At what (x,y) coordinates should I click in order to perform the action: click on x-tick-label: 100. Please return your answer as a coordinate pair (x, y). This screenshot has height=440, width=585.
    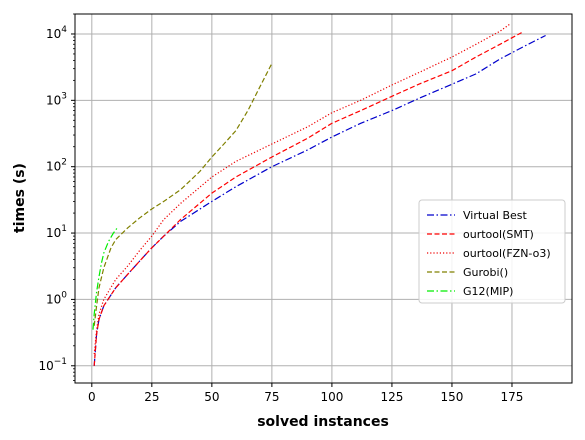
    Looking at the image, I should click on (331, 397).